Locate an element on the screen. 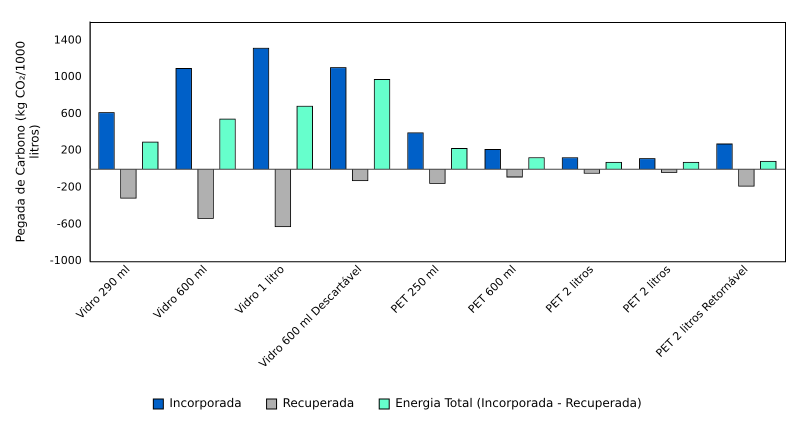 The height and width of the screenshot is (424, 797). y-axis-title: Pegada de Carbono (kg CO₂/1000 litros) is located at coordinates (27, 141).